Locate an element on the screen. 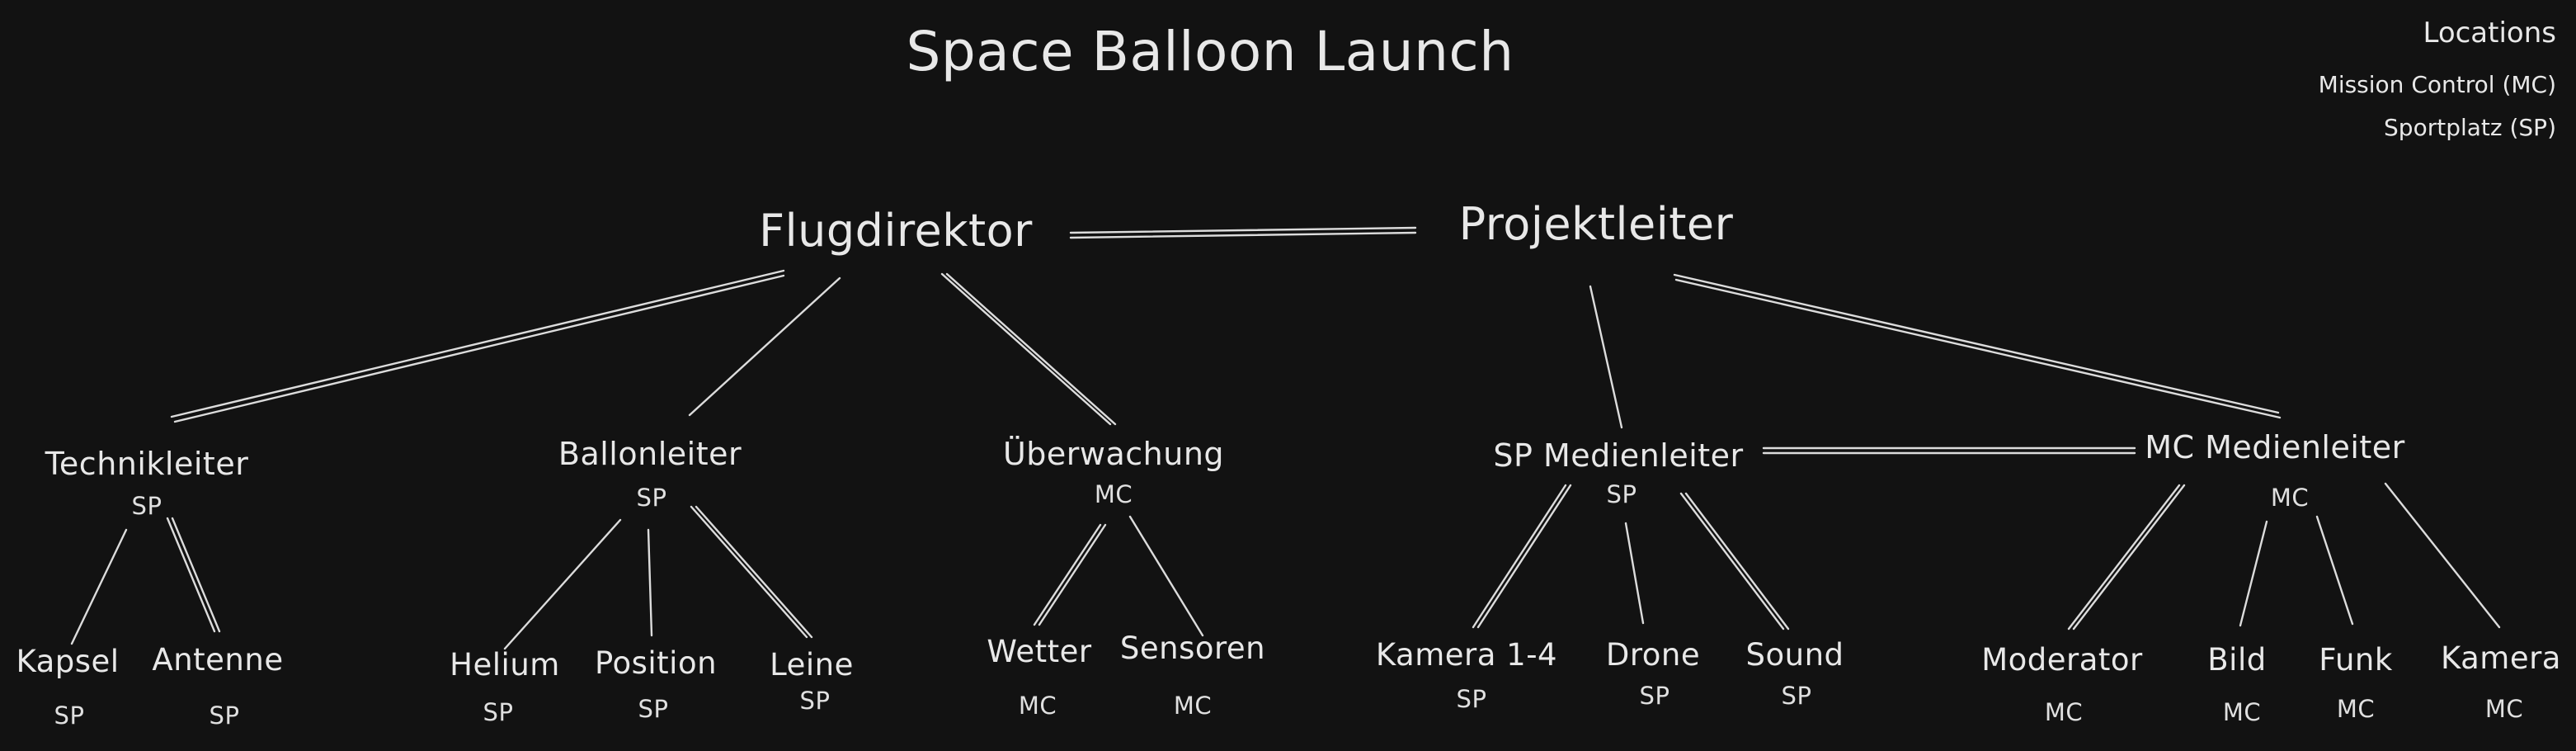 The image size is (2576, 751). node-technikleiter: Technikleiter is located at coordinates (147, 464).